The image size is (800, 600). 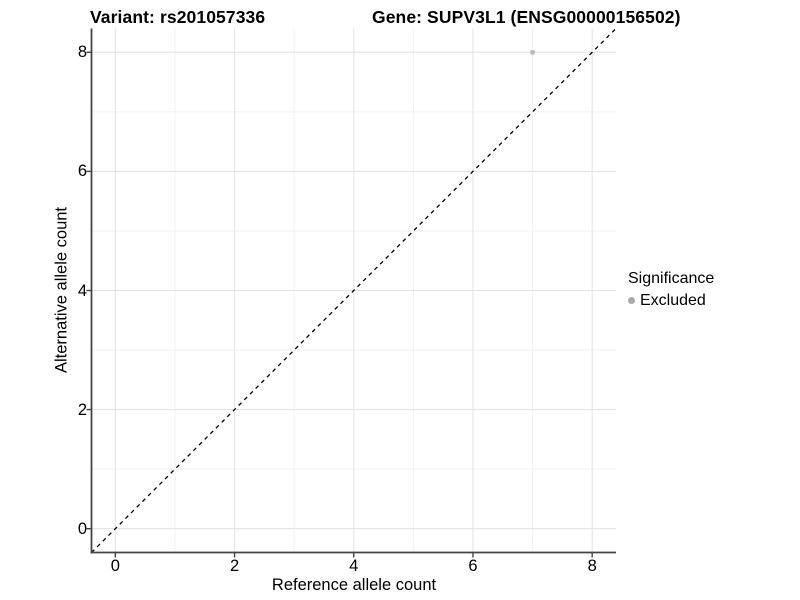 What do you see at coordinates (234, 566) in the screenshot?
I see `x-tick-label-2: 2` at bounding box center [234, 566].